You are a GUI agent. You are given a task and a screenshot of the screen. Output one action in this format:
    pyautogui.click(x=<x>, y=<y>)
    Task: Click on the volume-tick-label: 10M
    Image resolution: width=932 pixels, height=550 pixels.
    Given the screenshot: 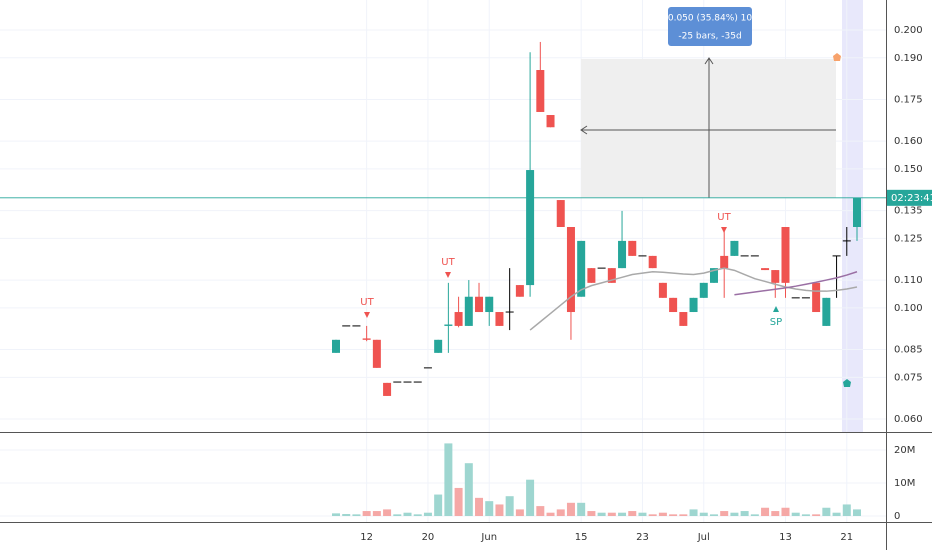 What is the action you would take?
    pyautogui.click(x=904, y=483)
    